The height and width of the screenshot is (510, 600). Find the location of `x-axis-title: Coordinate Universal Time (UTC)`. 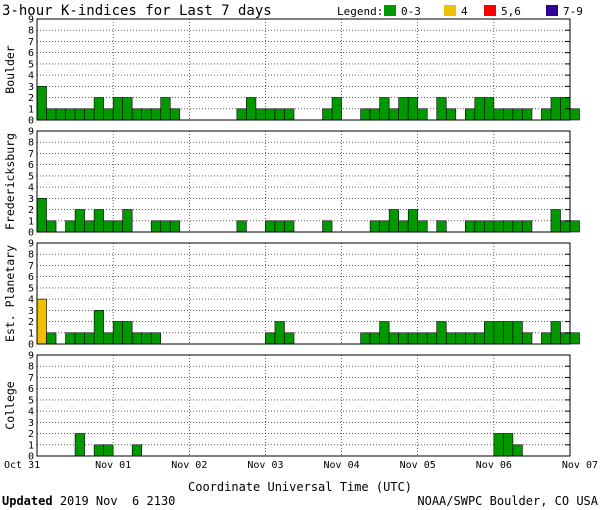

x-axis-title: Coordinate Universal Time (UTC) is located at coordinates (300, 487).